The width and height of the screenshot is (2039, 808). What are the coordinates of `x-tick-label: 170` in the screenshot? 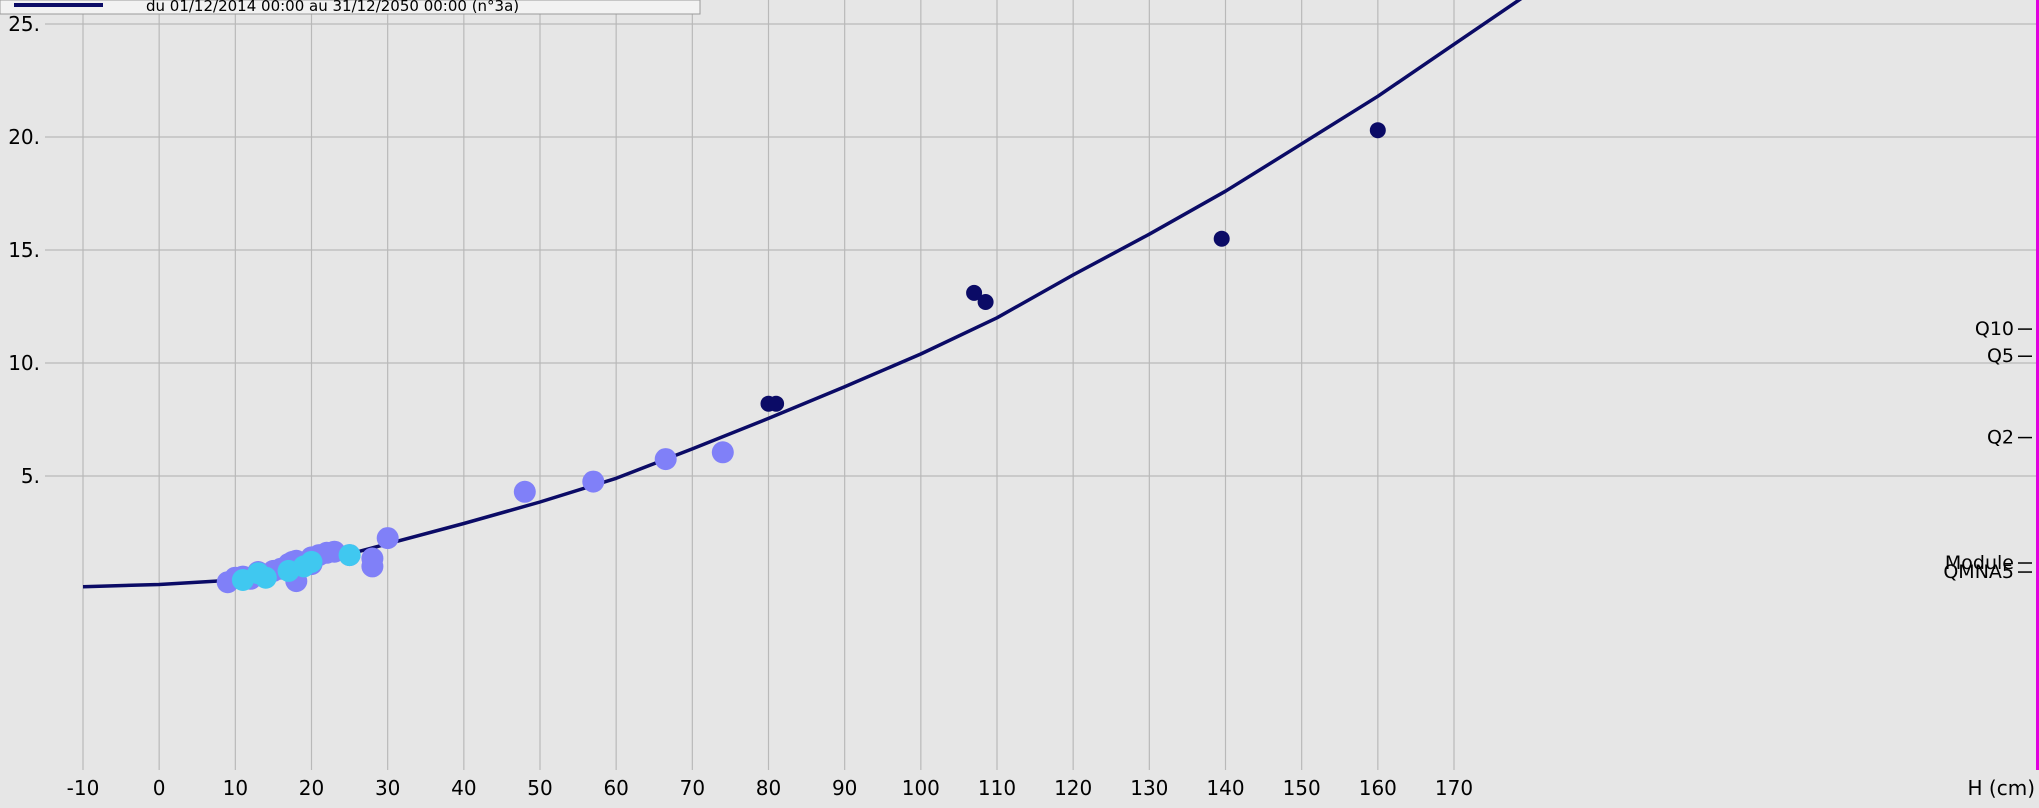 It's located at (1454, 788).